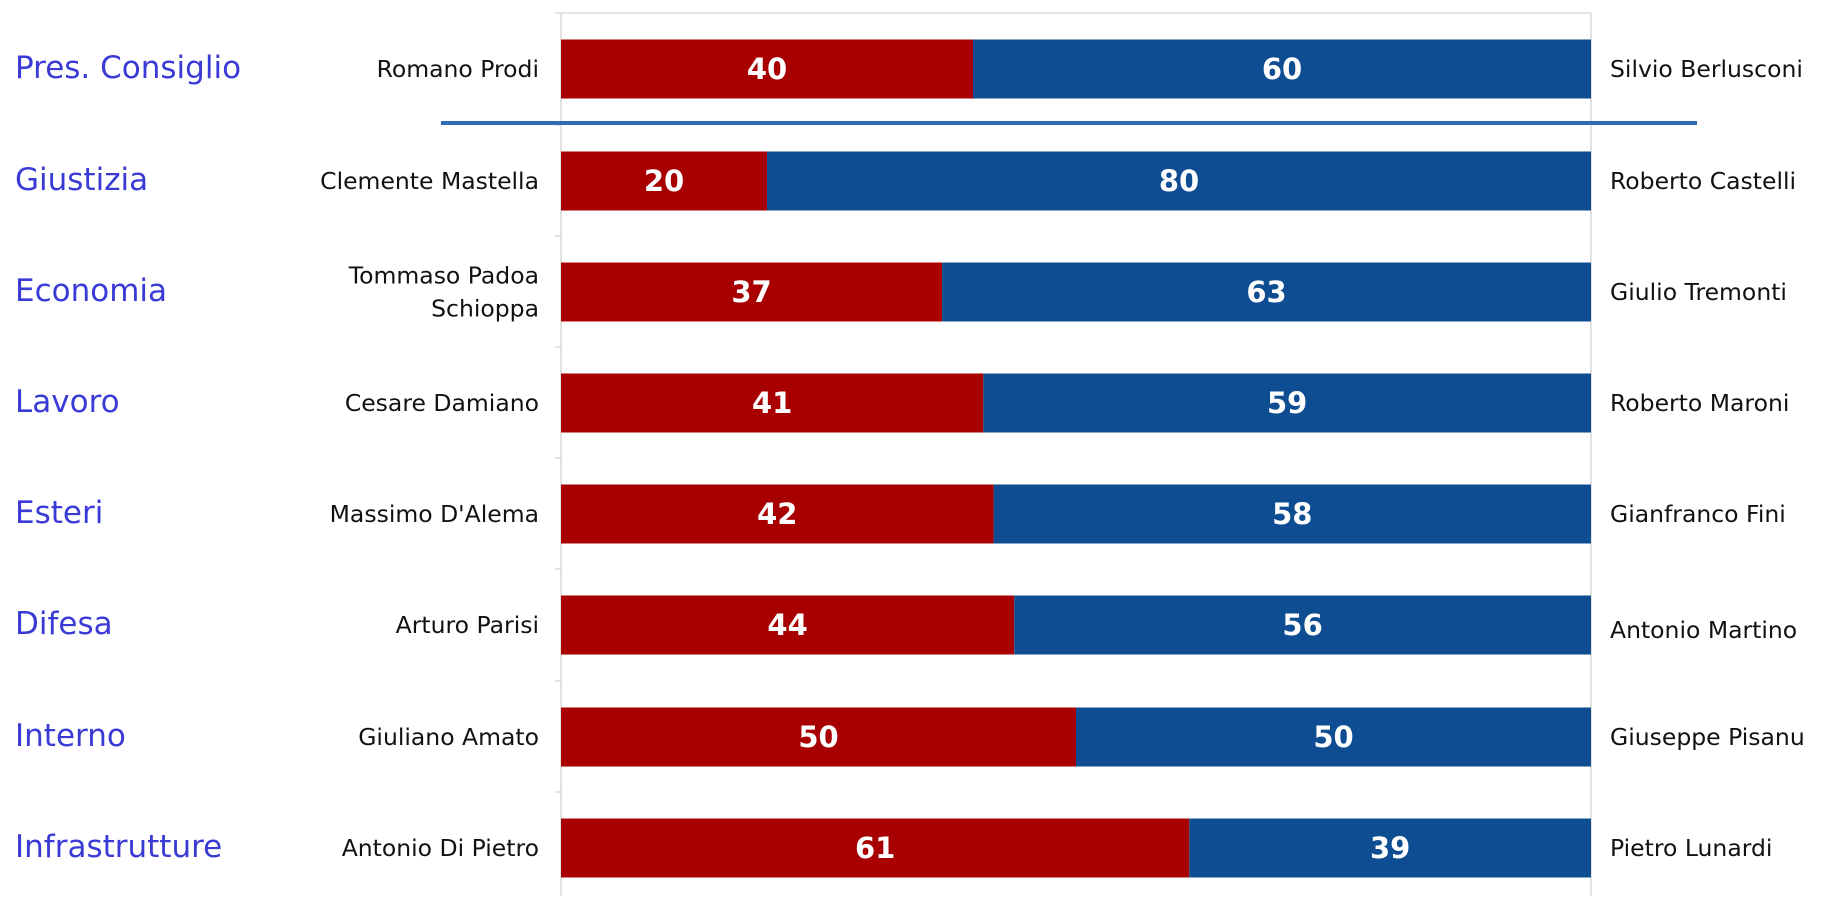 The width and height of the screenshot is (1827, 901). What do you see at coordinates (434, 514) in the screenshot?
I see `left-candidate-label: Massimo D'Alema` at bounding box center [434, 514].